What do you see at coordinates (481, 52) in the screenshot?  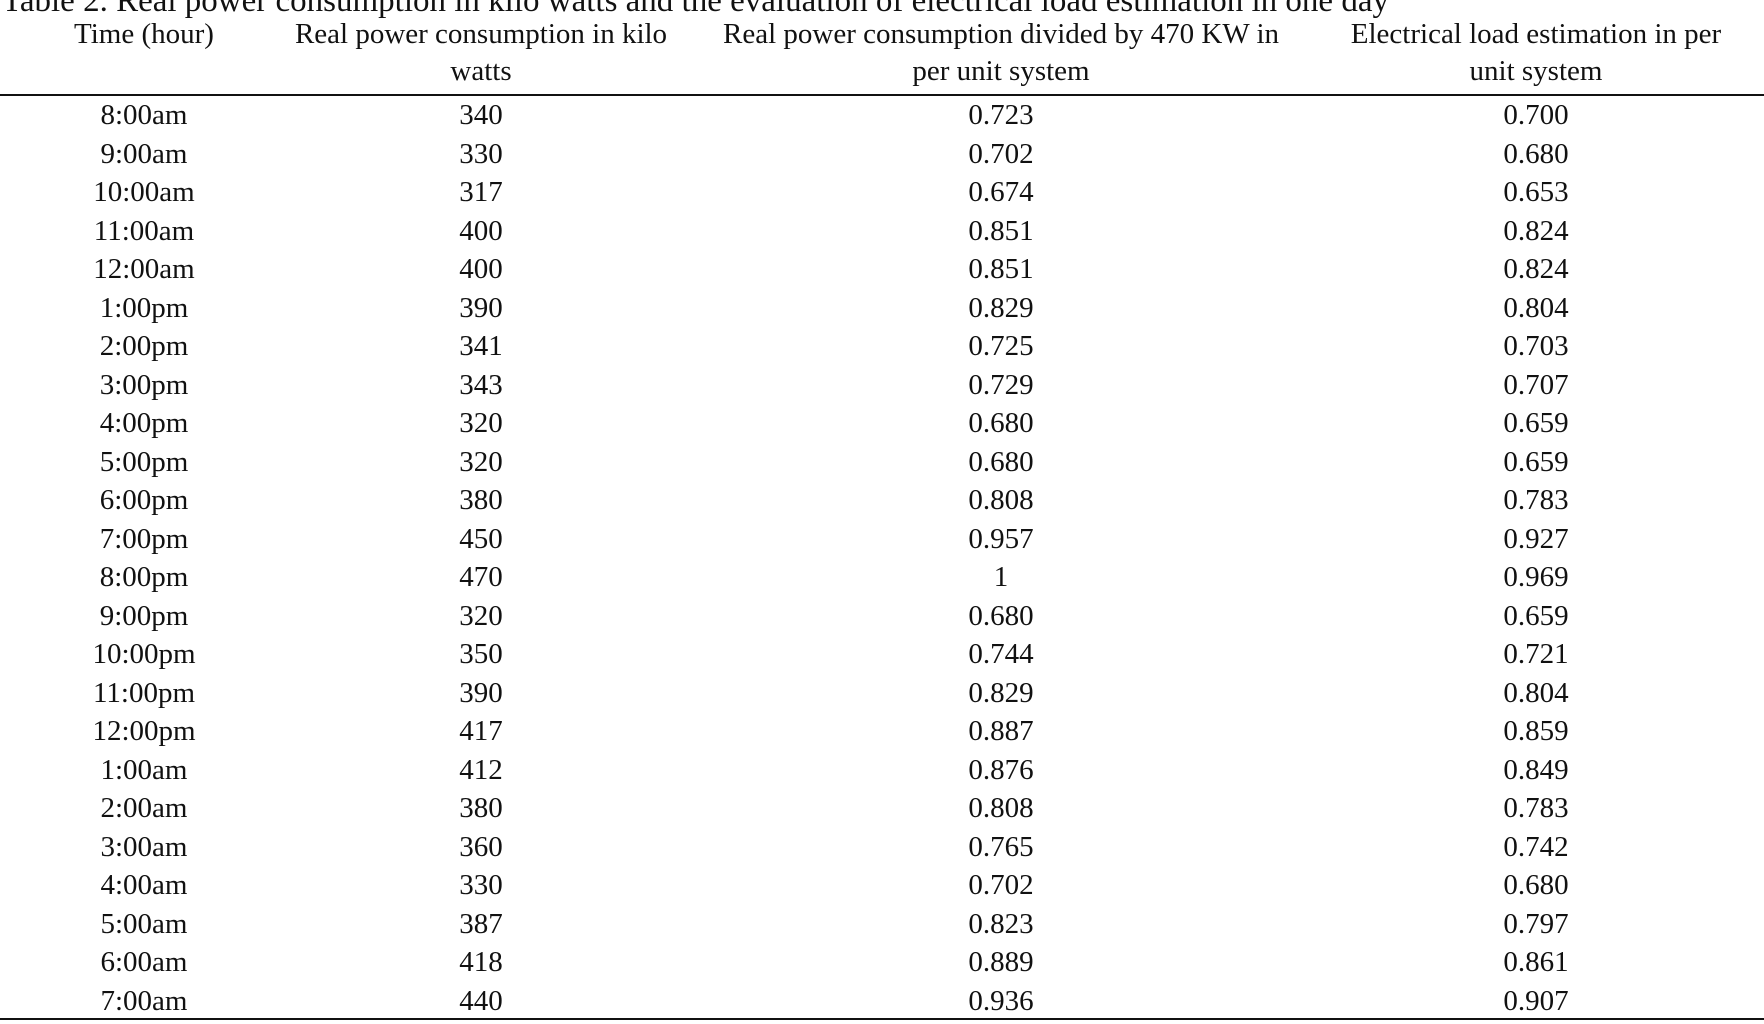 I see `column-header: Real power consumption in kilo watts` at bounding box center [481, 52].